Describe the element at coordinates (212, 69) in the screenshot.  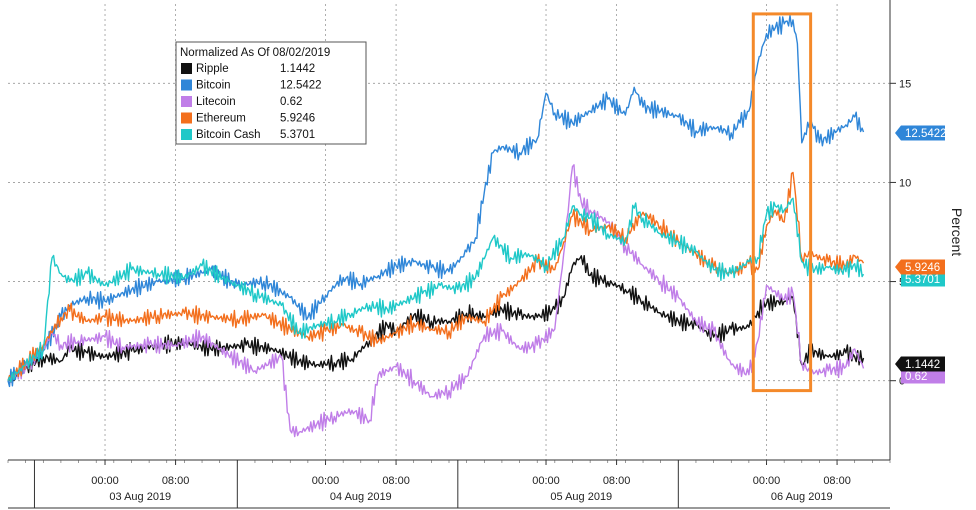
I see `legend-series-name: Ripple` at that location.